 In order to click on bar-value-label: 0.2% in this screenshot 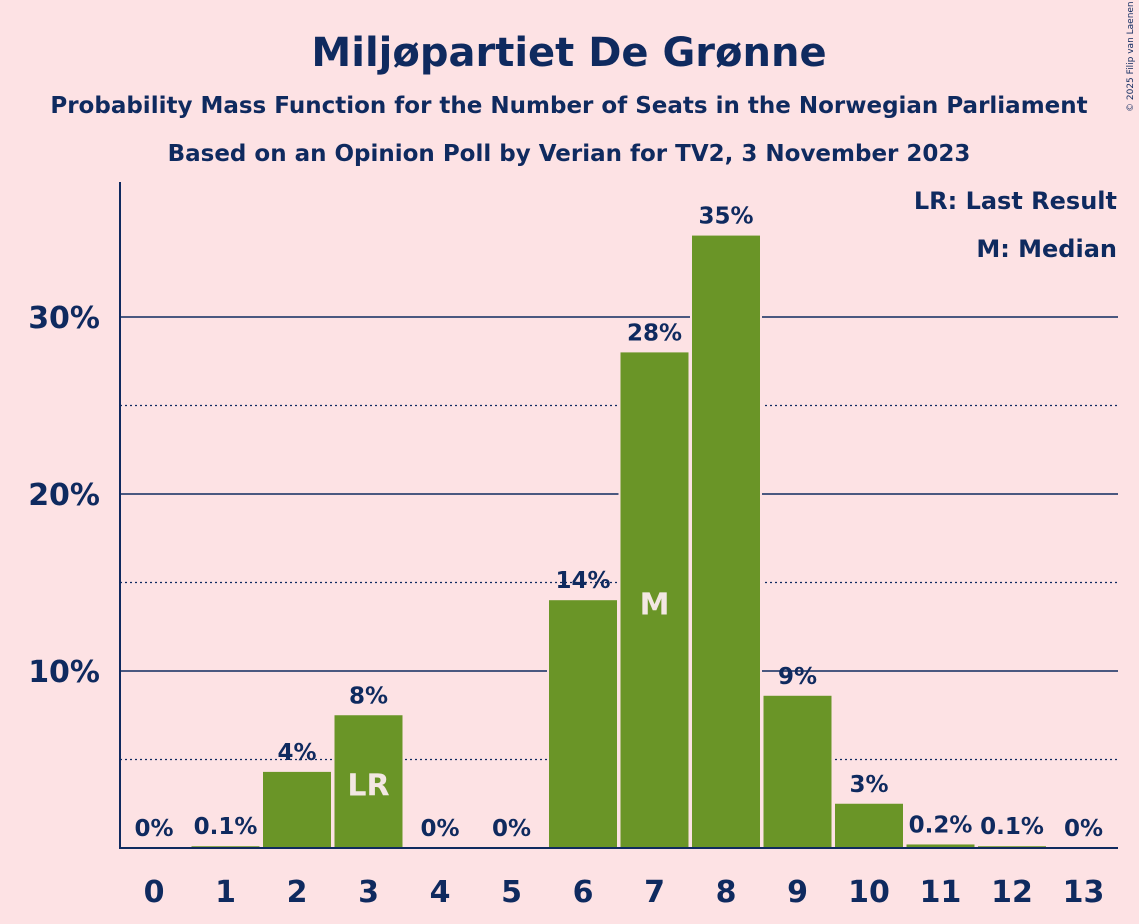, I will do `click(941, 825)`.